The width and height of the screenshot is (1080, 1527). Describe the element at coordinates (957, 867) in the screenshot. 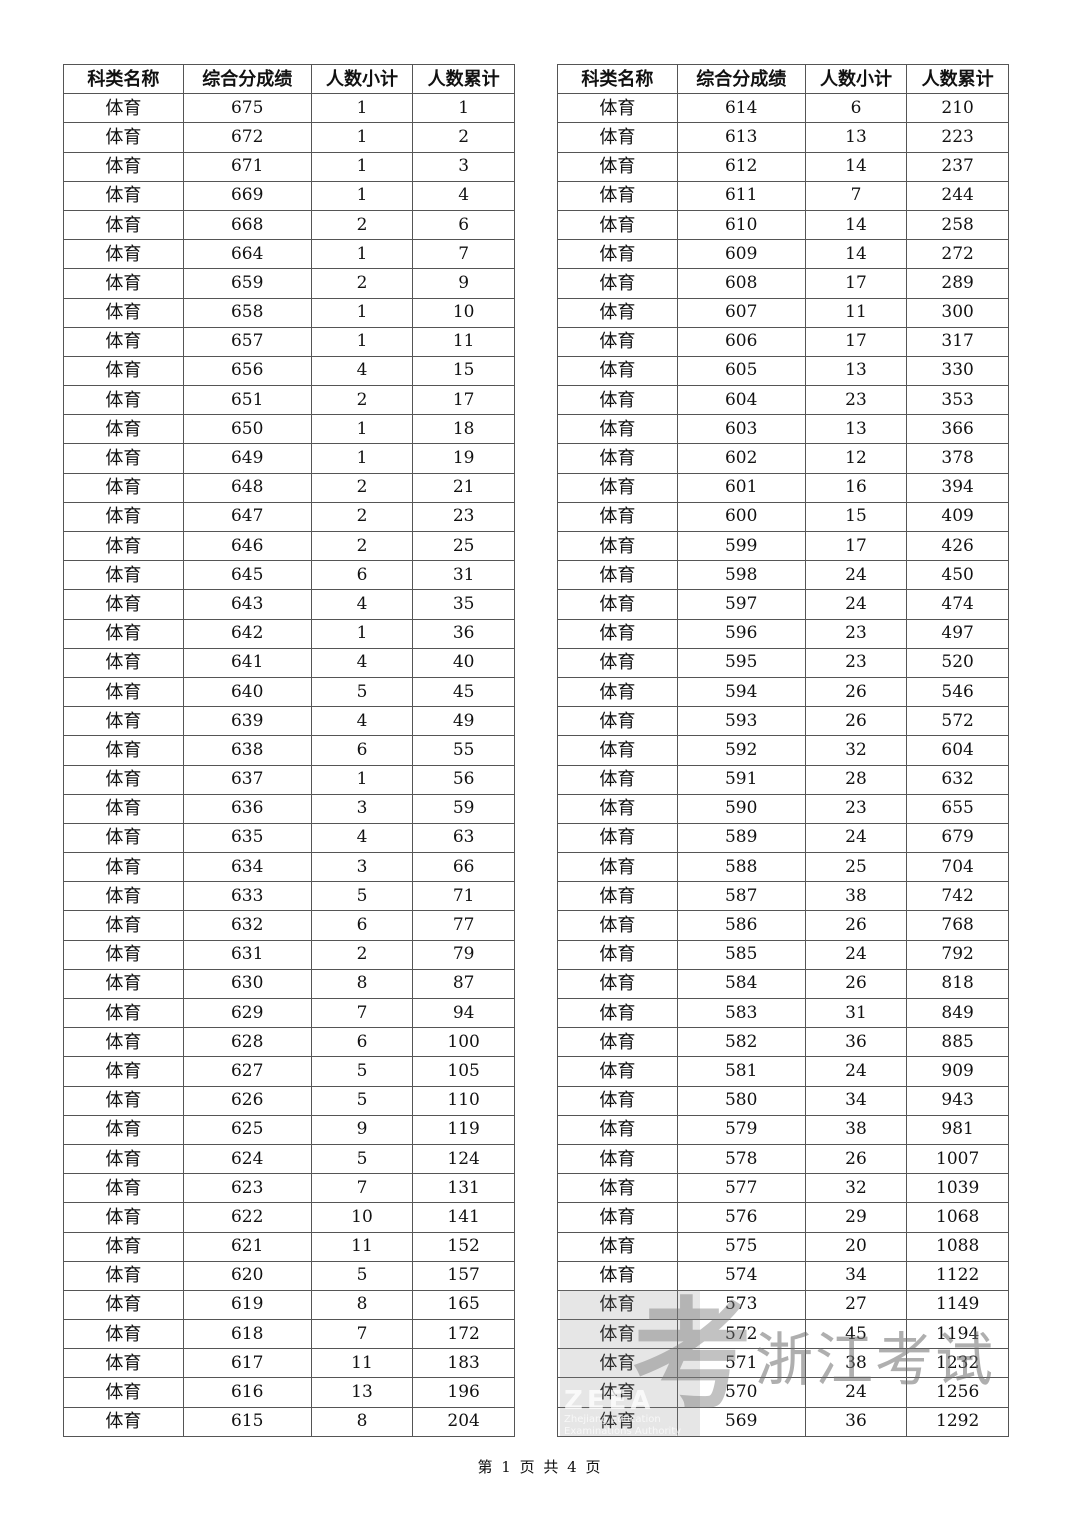

I see `cell-cumulative: 704` at that location.